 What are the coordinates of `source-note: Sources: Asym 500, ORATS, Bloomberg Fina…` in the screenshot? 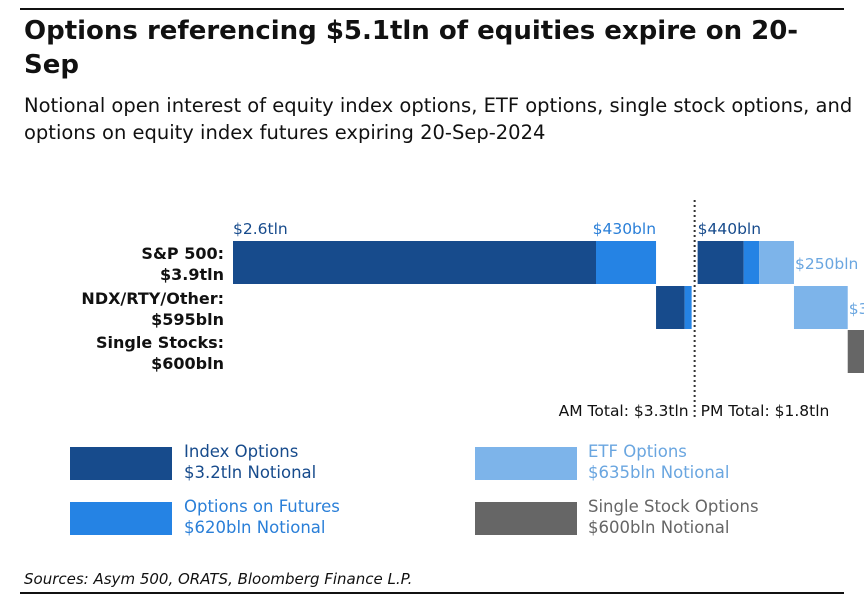 It's located at (218, 579).